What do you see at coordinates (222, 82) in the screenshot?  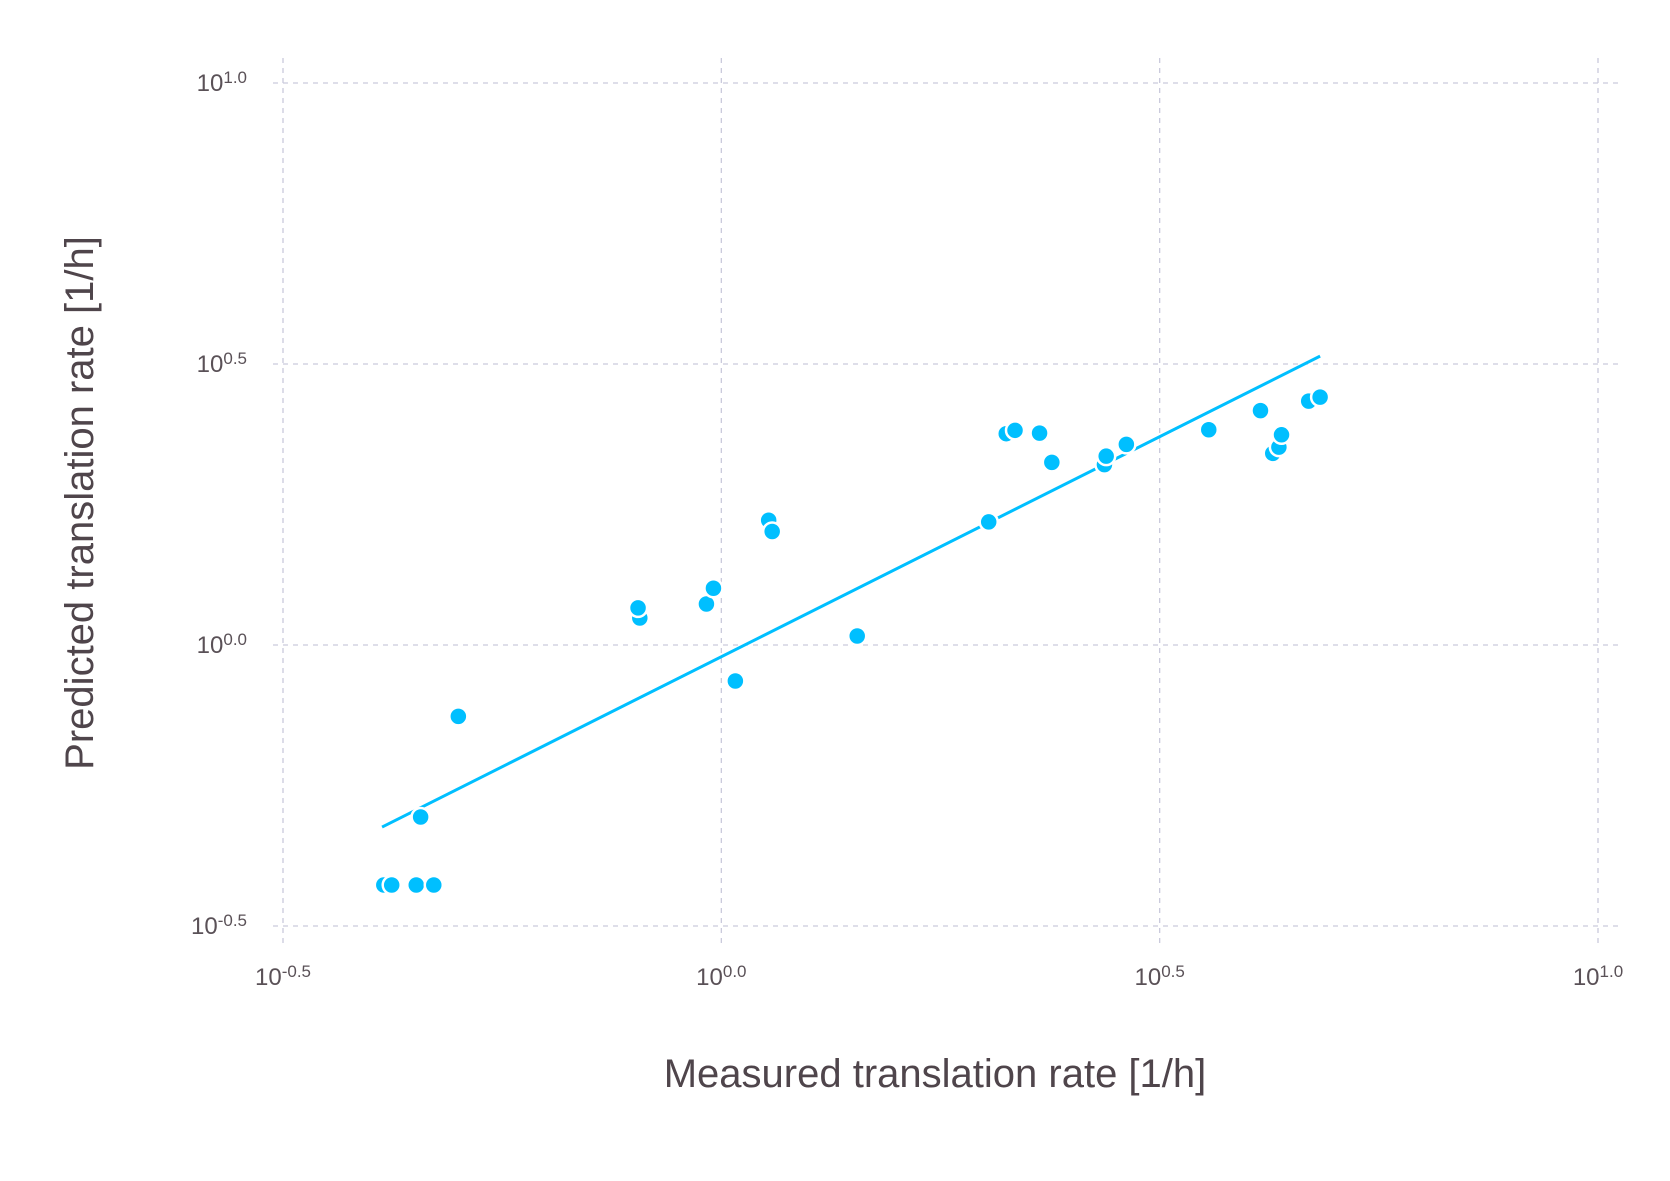 I see `y-tick-label: 101.0` at bounding box center [222, 82].